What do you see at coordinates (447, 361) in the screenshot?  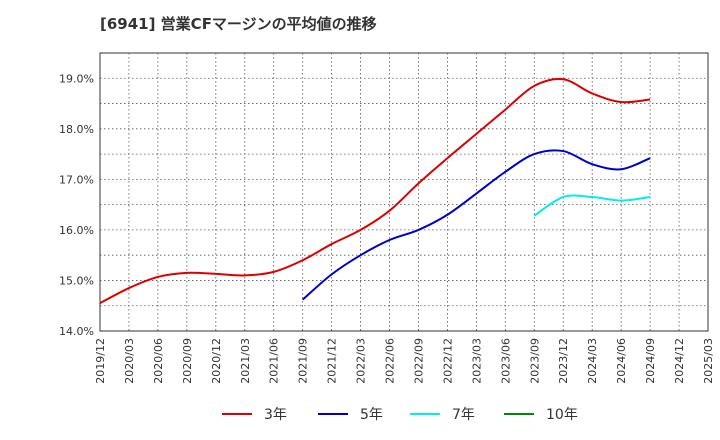 I see `x-tick-label: 2022/12` at bounding box center [447, 361].